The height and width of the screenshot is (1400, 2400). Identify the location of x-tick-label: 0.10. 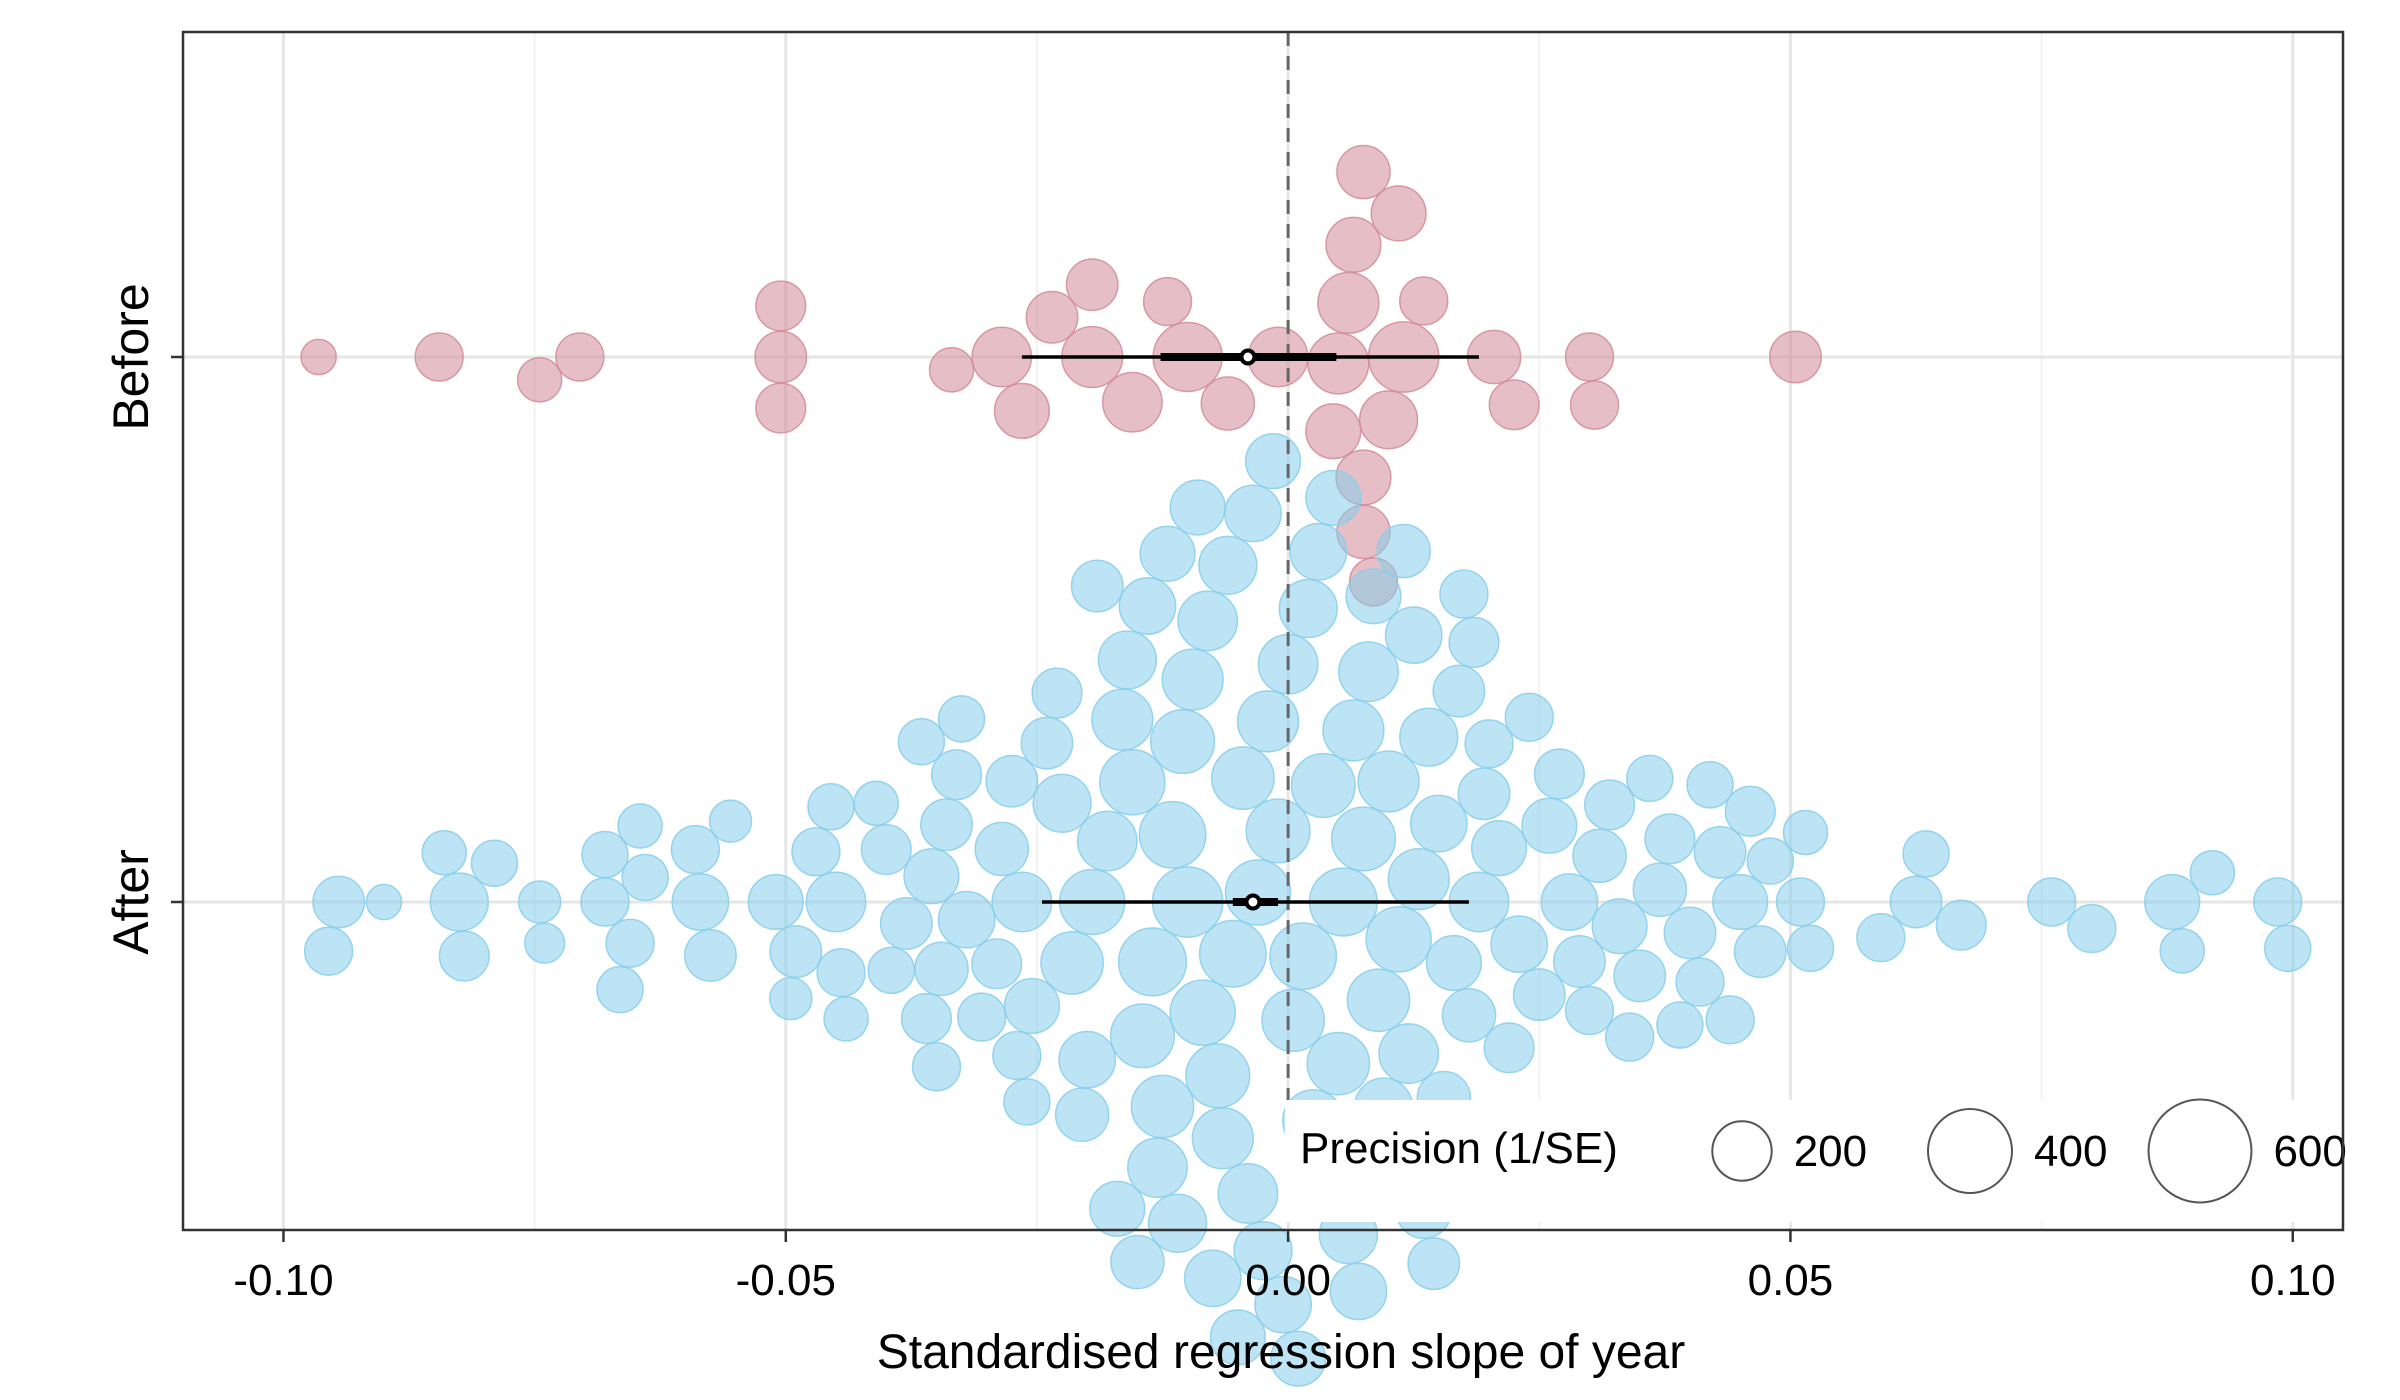
(2293, 1280).